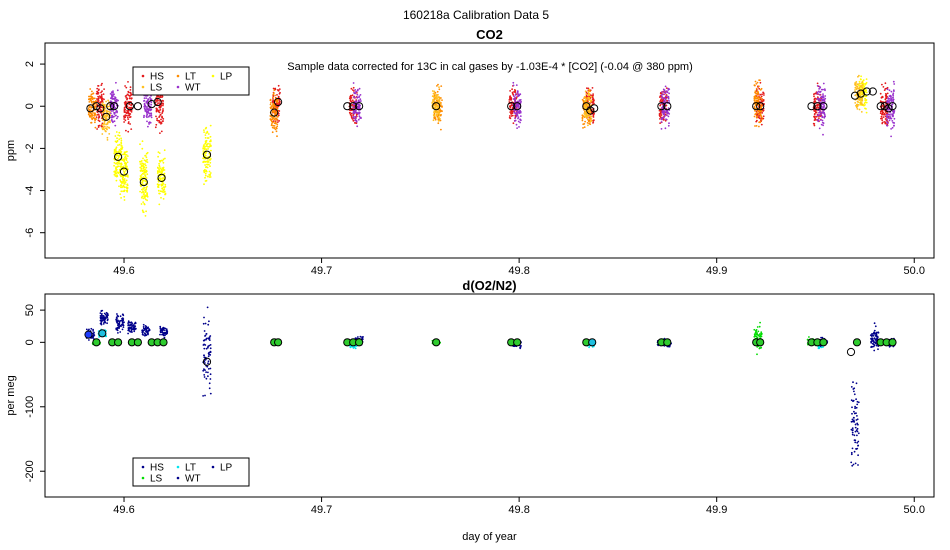 This screenshot has width=950, height=550. Describe the element at coordinates (190, 77) in the screenshot. I see `legend-label: LT` at that location.